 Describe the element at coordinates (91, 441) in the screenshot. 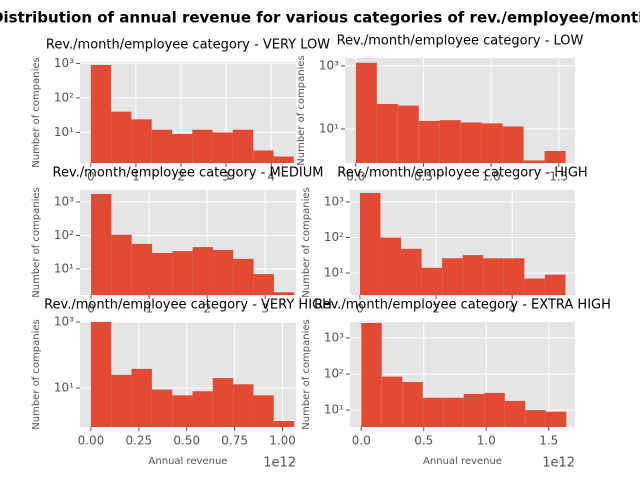

I see `x-tick-label: 0.00` at that location.